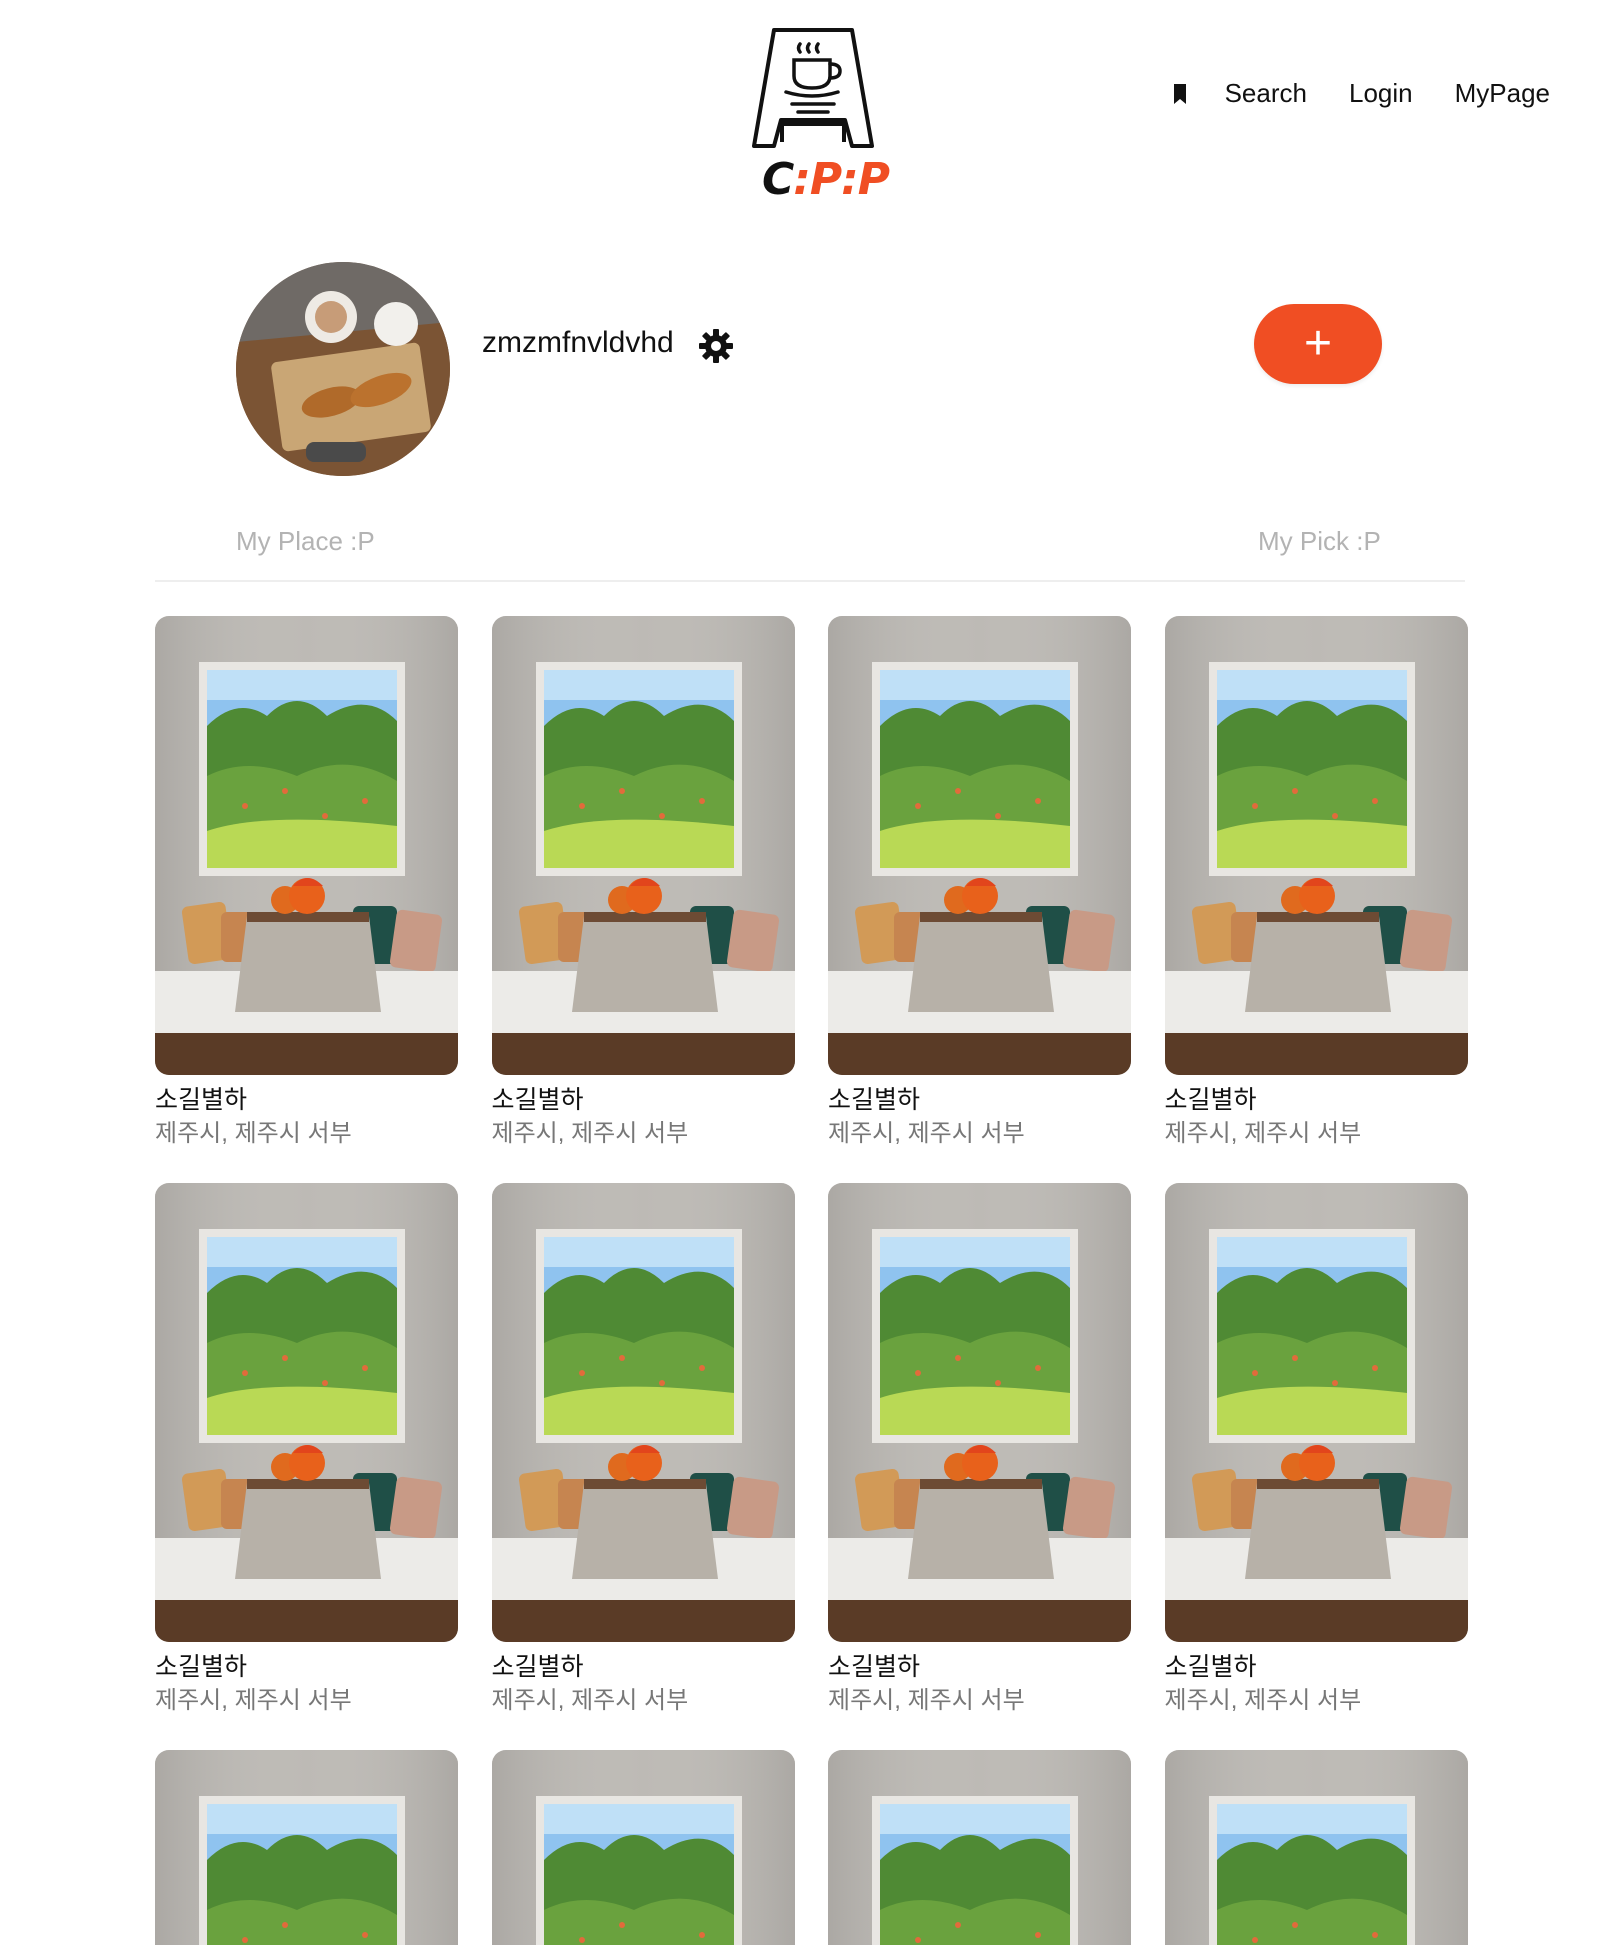  Describe the element at coordinates (1265, 93) in the screenshot. I see `nav-search-link: Search` at that location.